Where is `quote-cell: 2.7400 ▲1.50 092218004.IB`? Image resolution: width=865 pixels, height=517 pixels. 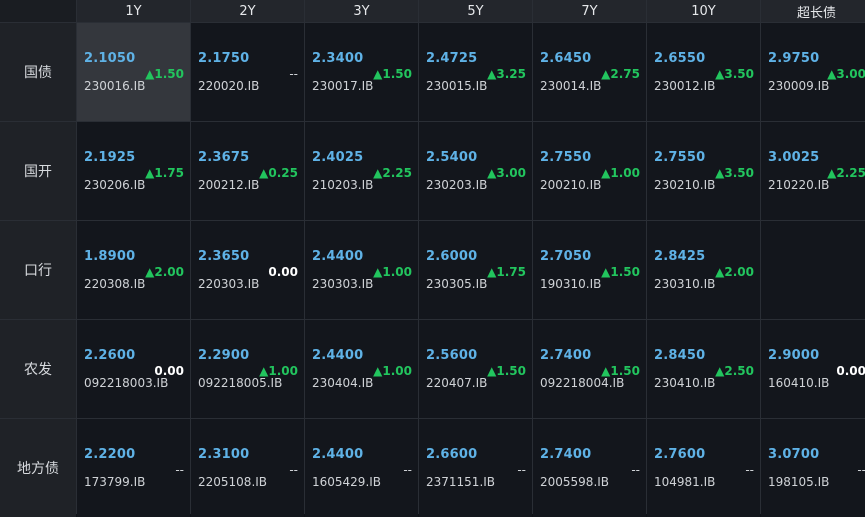
quote-cell: 2.7400 ▲1.50 092218004.IB is located at coordinates (589, 369).